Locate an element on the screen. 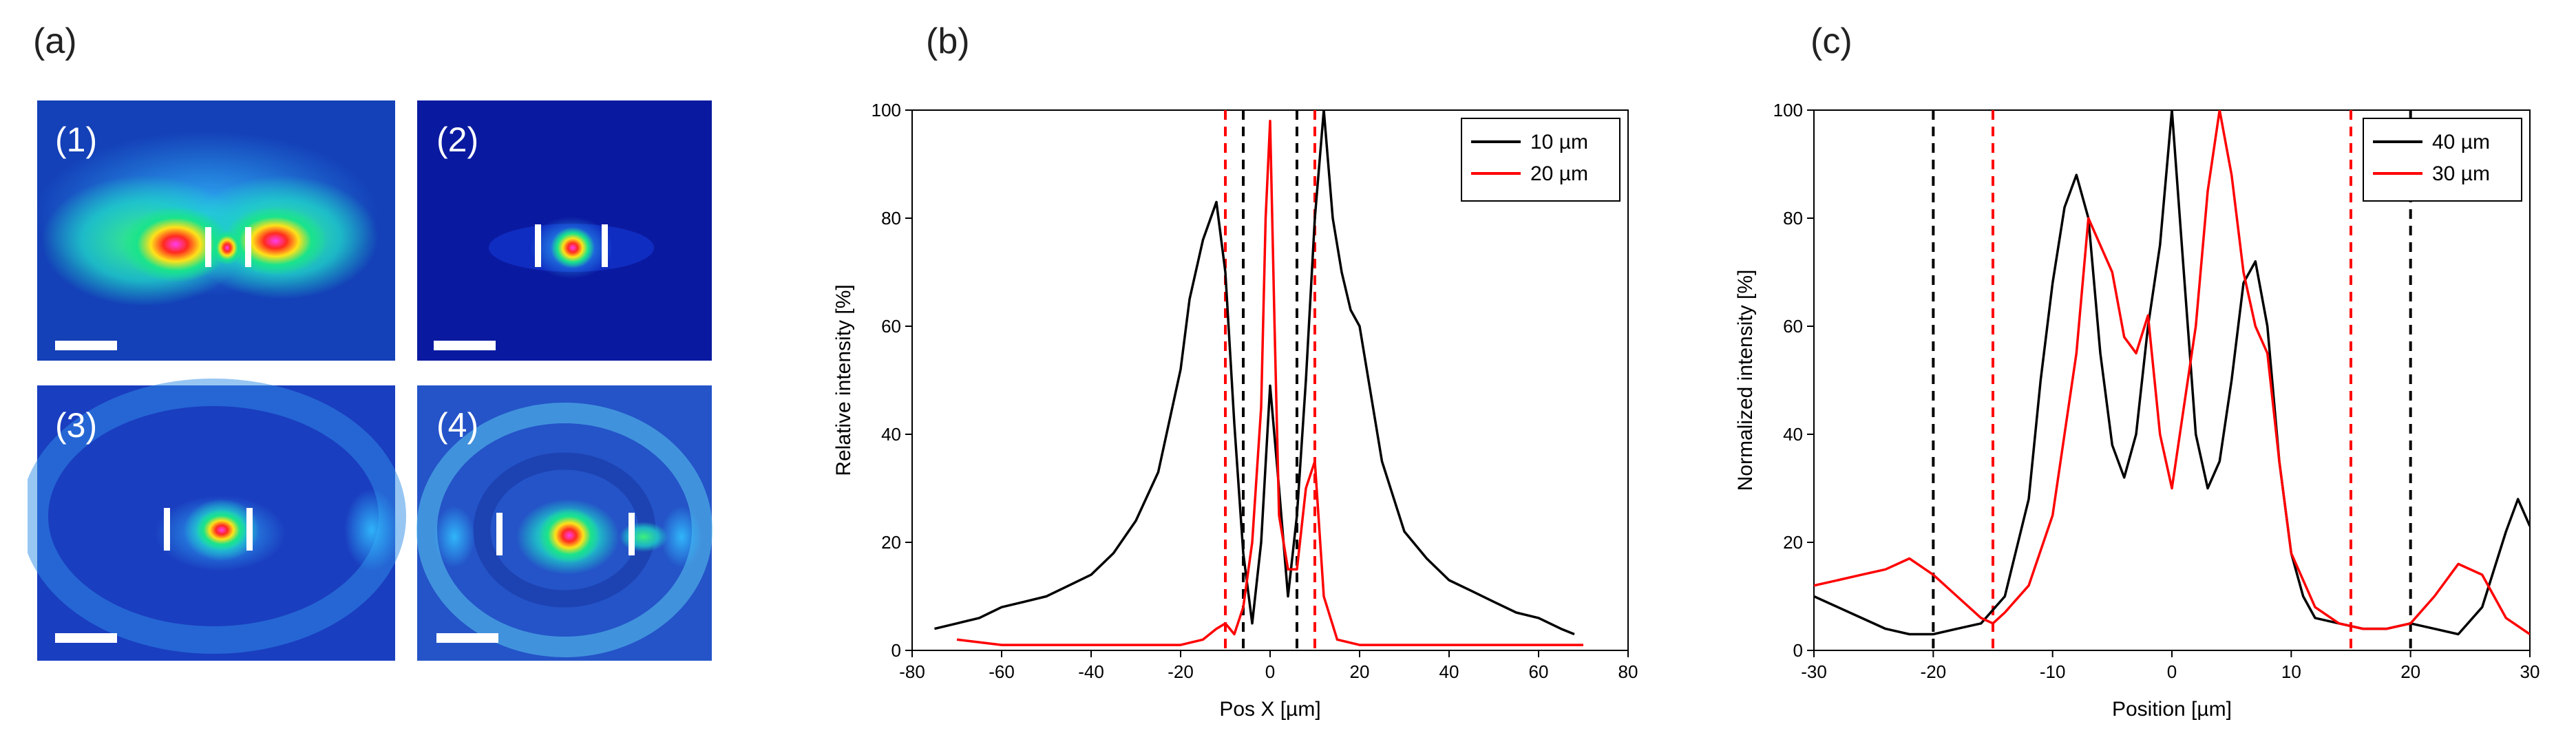  chart-c-ylabel: Normalized intensity [%] is located at coordinates (1746, 381).